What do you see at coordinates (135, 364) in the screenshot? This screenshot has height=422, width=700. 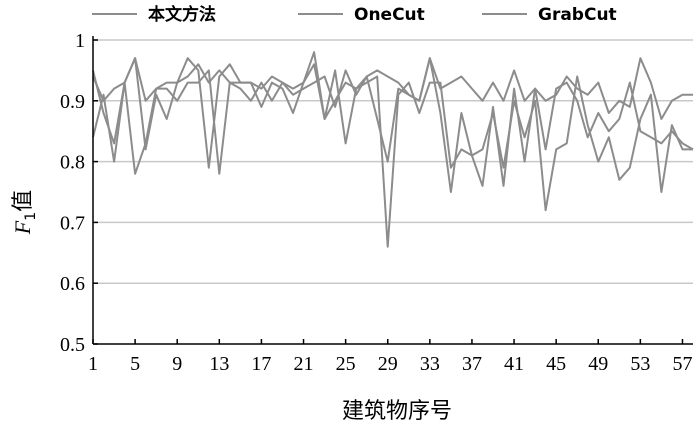 I see `x-tick-label-1: 5` at bounding box center [135, 364].